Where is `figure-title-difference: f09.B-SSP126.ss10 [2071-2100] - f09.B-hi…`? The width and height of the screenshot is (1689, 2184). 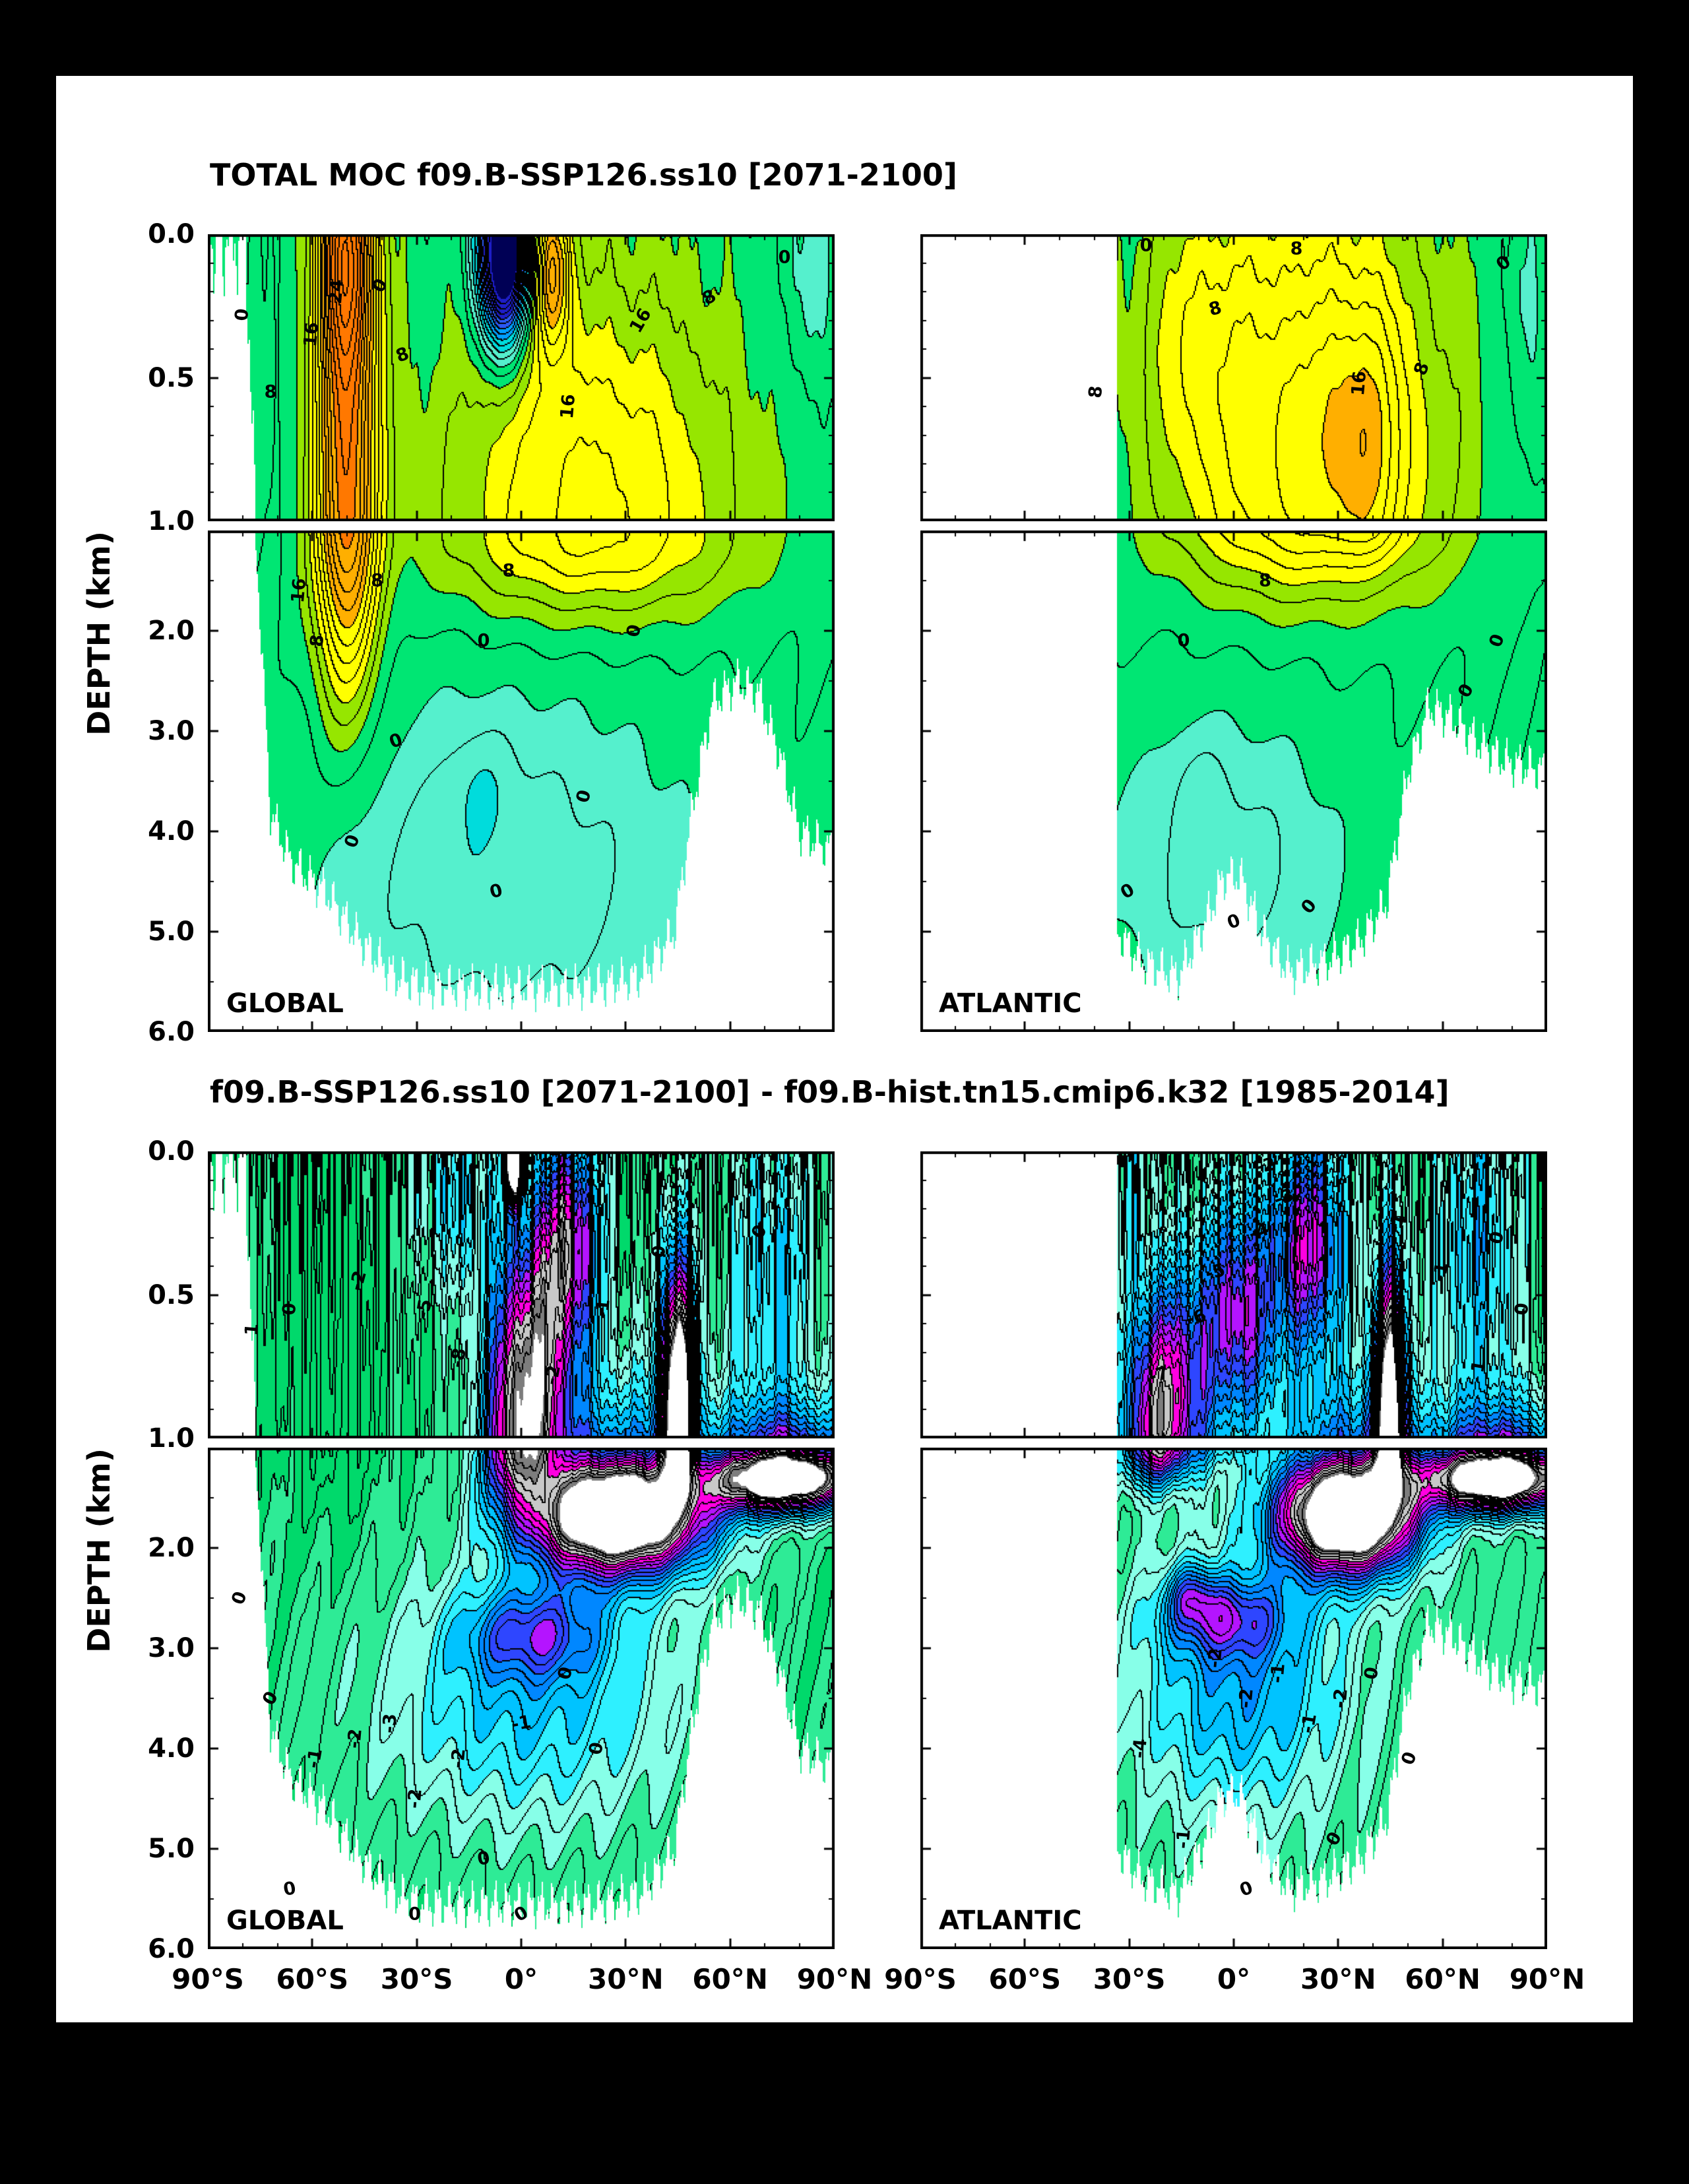 figure-title-difference: f09.B-SSP126.ss10 [2071-2100] - f09.B-hi… is located at coordinates (830, 1092).